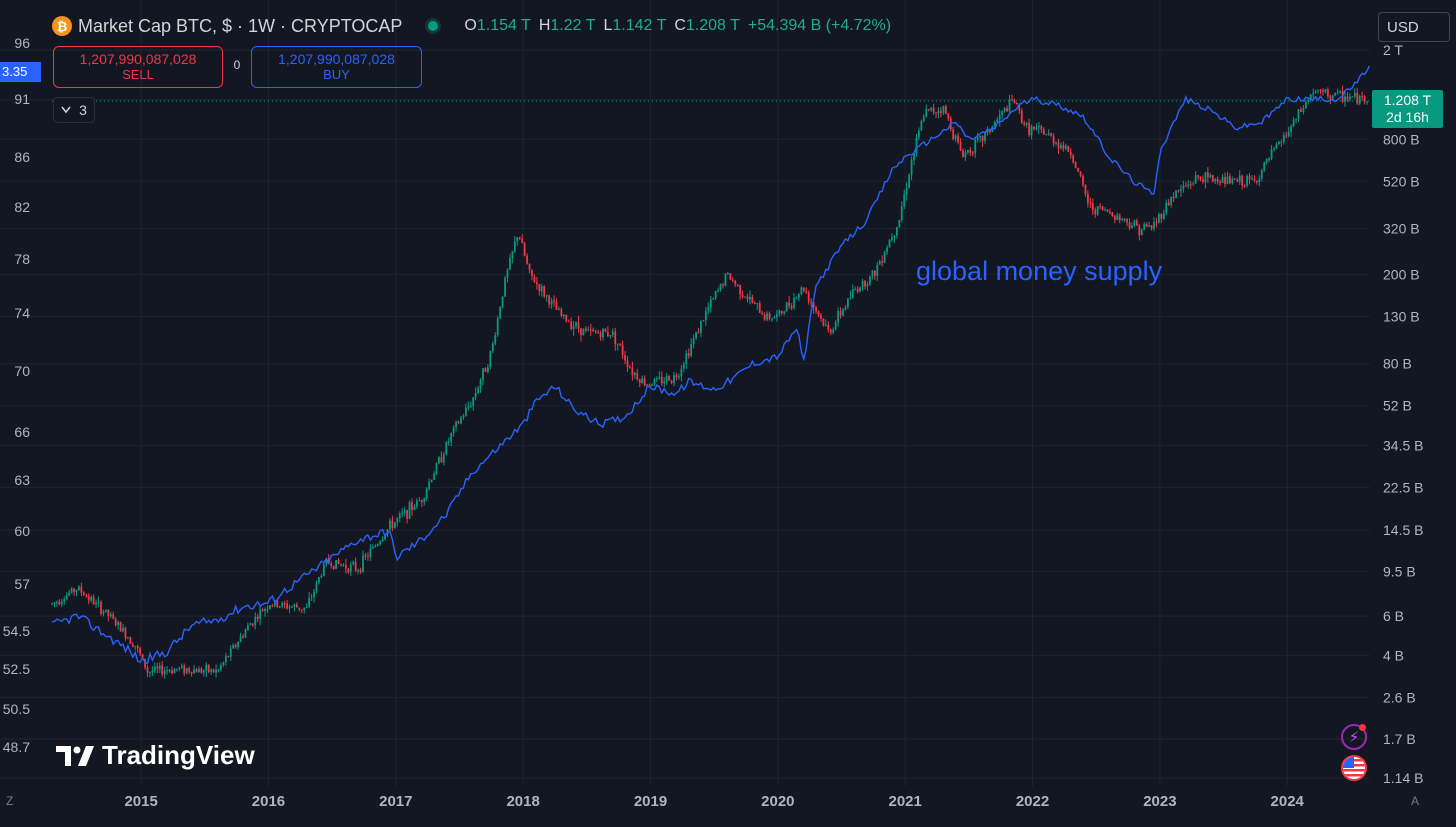 This screenshot has height=827, width=1456. I want to click on close-label: C, so click(680, 25).